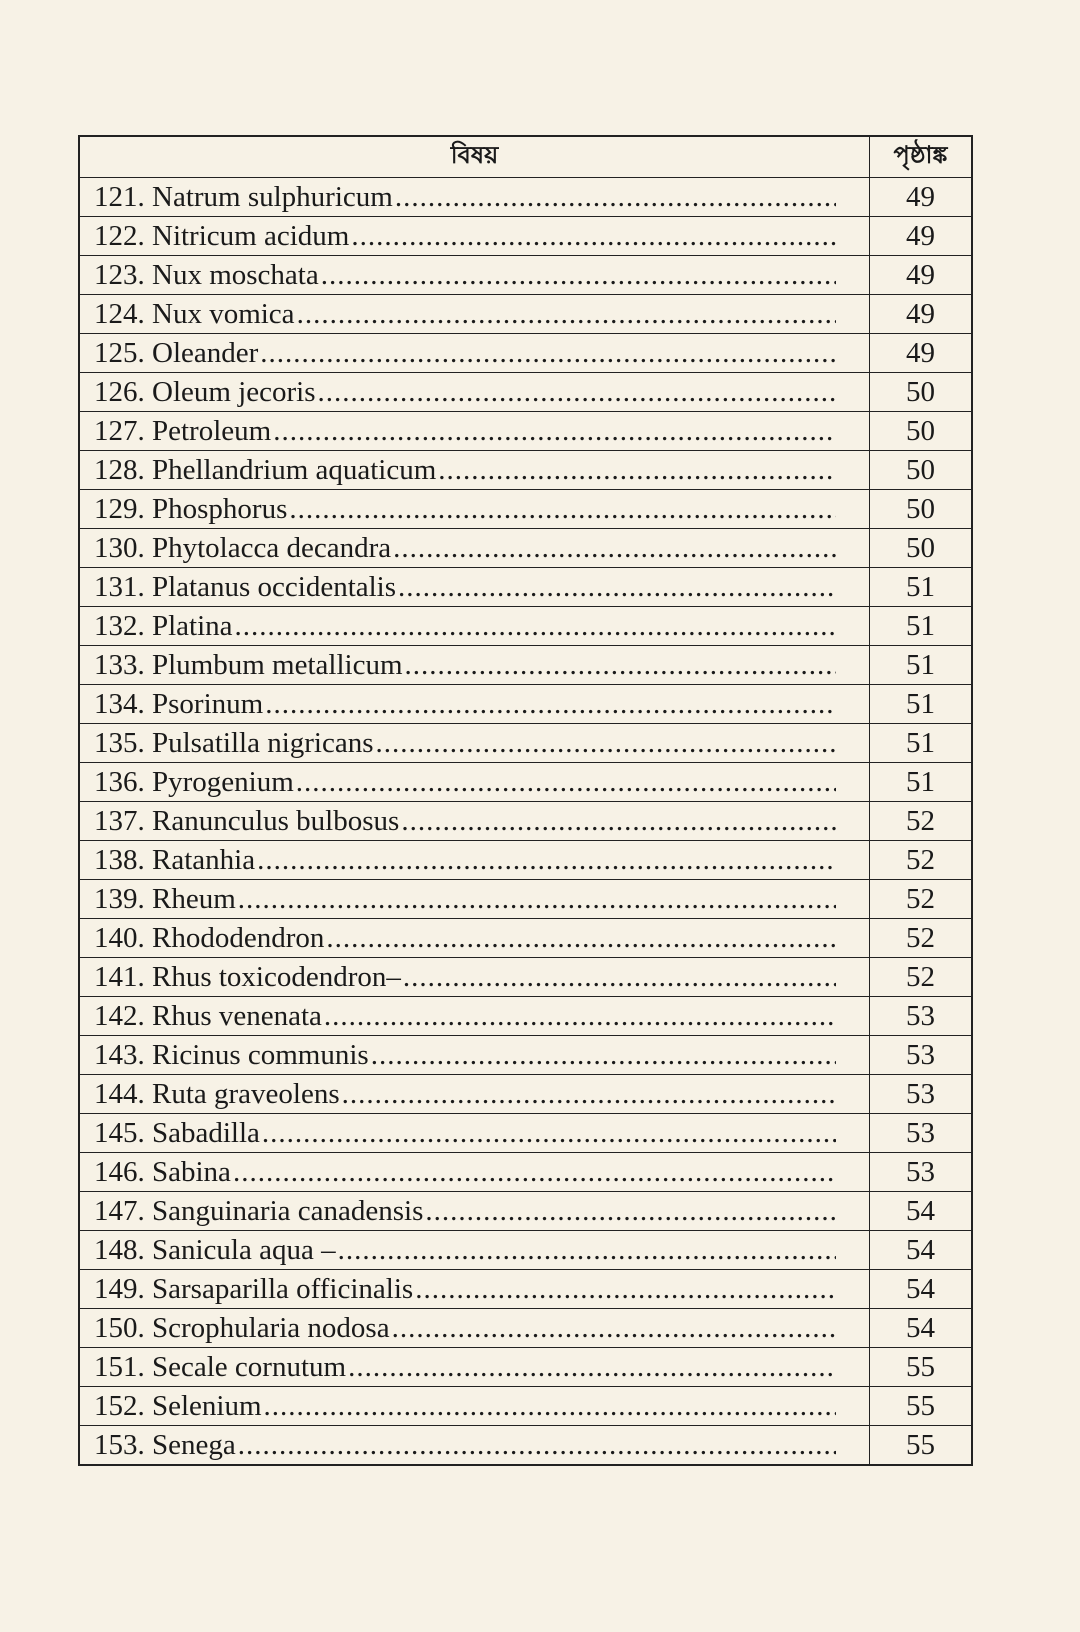 Image resolution: width=1080 pixels, height=1632 pixels. What do you see at coordinates (247, 976) in the screenshot?
I see `entry-label: 141. Rhus toxicodendron–` at bounding box center [247, 976].